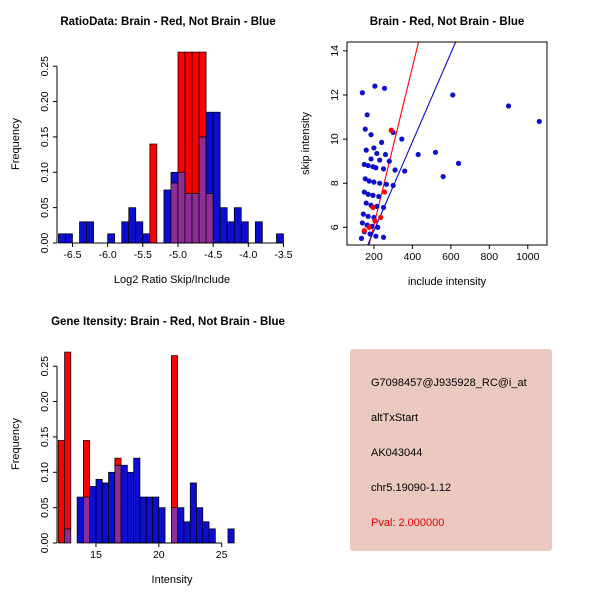 This screenshot has height=600, width=600. What do you see at coordinates (394, 143) in the screenshot?
I see `brain-fit-line` at bounding box center [394, 143].